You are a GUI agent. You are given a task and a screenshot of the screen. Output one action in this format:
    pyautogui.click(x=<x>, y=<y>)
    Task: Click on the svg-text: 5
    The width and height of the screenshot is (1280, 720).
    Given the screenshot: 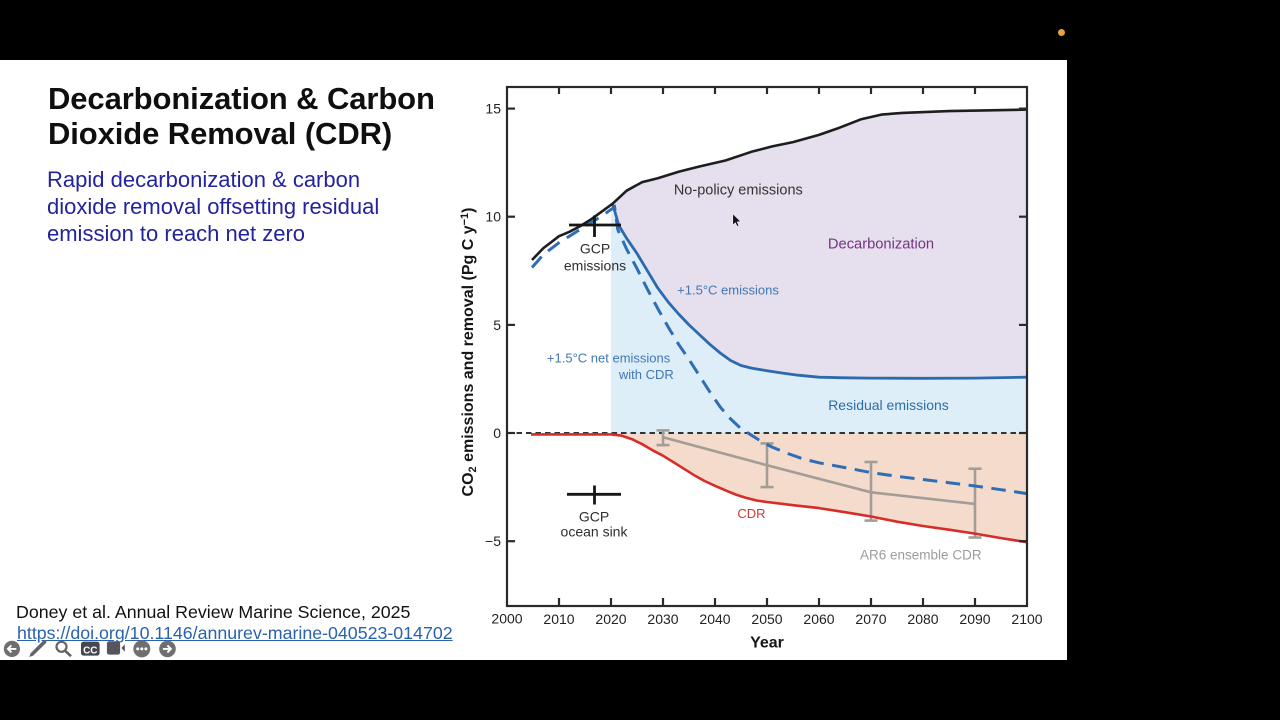 What is the action you would take?
    pyautogui.click(x=497, y=325)
    